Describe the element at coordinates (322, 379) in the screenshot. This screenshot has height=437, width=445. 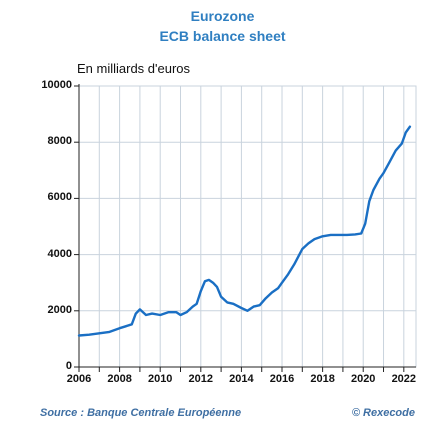
I see `x-tick-label: 2018` at that location.